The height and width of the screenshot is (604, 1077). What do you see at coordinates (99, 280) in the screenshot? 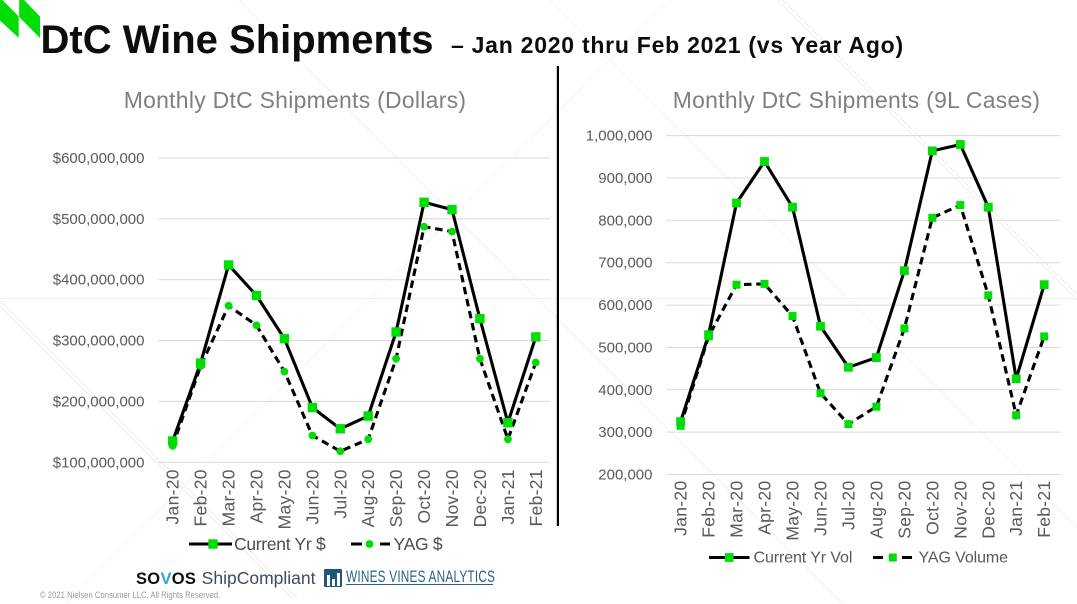
I see `svg-text: $400,000,000` at bounding box center [99, 280].